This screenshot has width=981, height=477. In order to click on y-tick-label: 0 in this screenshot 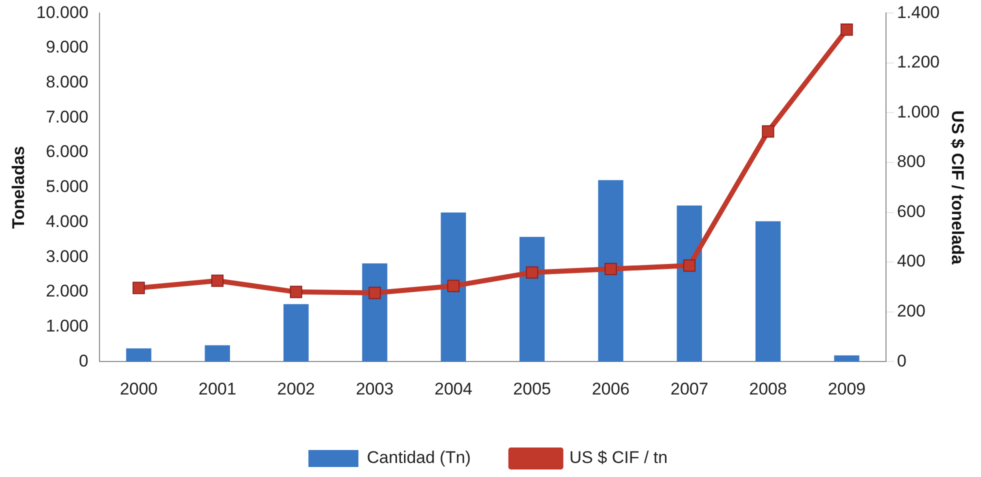, I will do `click(83, 360)`.